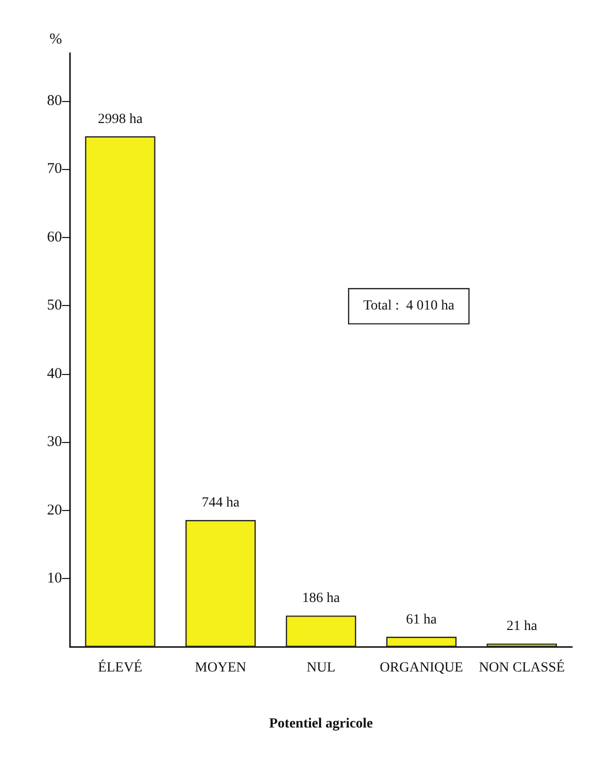 This screenshot has width=600, height=763. I want to click on annotation: 186 ha, so click(321, 598).